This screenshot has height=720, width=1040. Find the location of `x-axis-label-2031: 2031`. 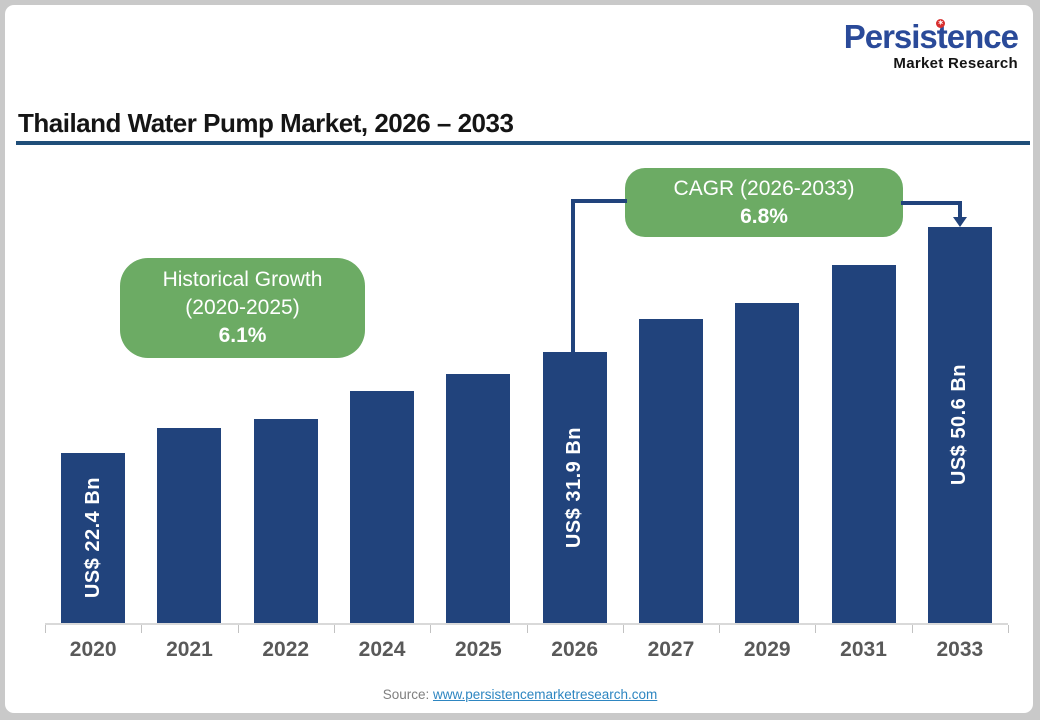

x-axis-label-2031: 2031 is located at coordinates (863, 649).